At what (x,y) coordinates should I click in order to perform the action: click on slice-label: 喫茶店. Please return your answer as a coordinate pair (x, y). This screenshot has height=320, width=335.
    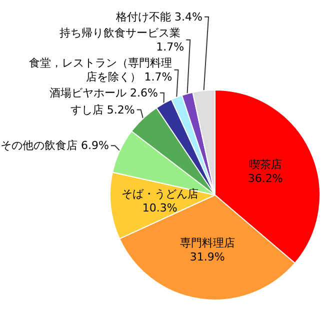
    Looking at the image, I should click on (265, 165).